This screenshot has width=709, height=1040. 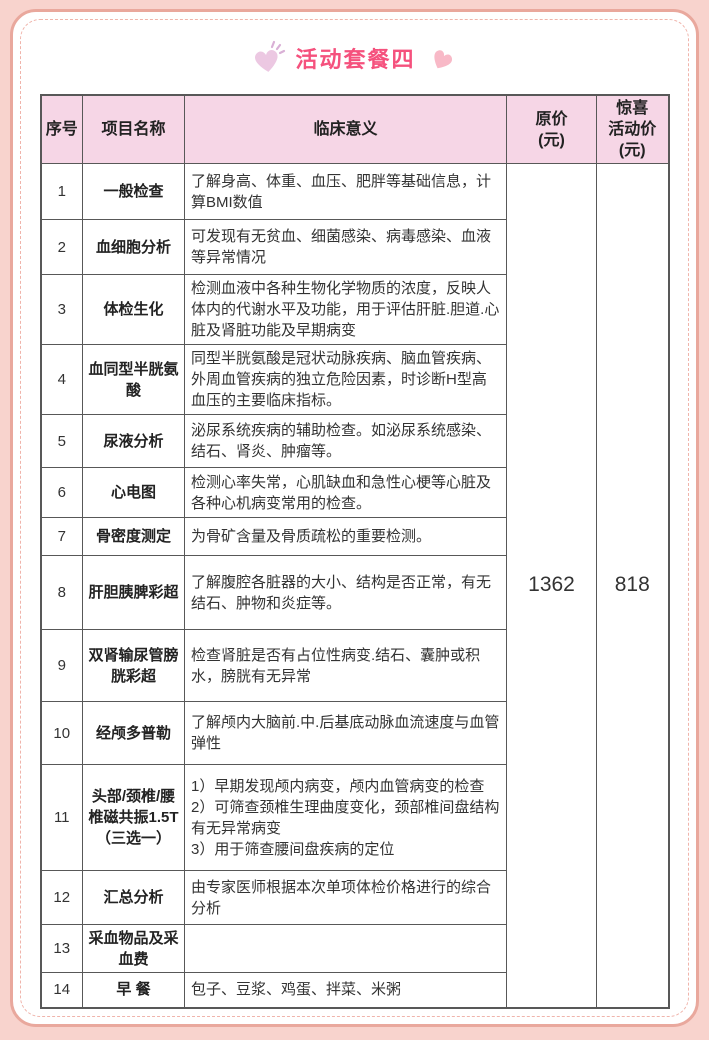 What do you see at coordinates (345, 733) in the screenshot?
I see `cell-clinical-significance: 了解颅内大脑前.中.后基底动脉血流速度与血管弹性` at bounding box center [345, 733].